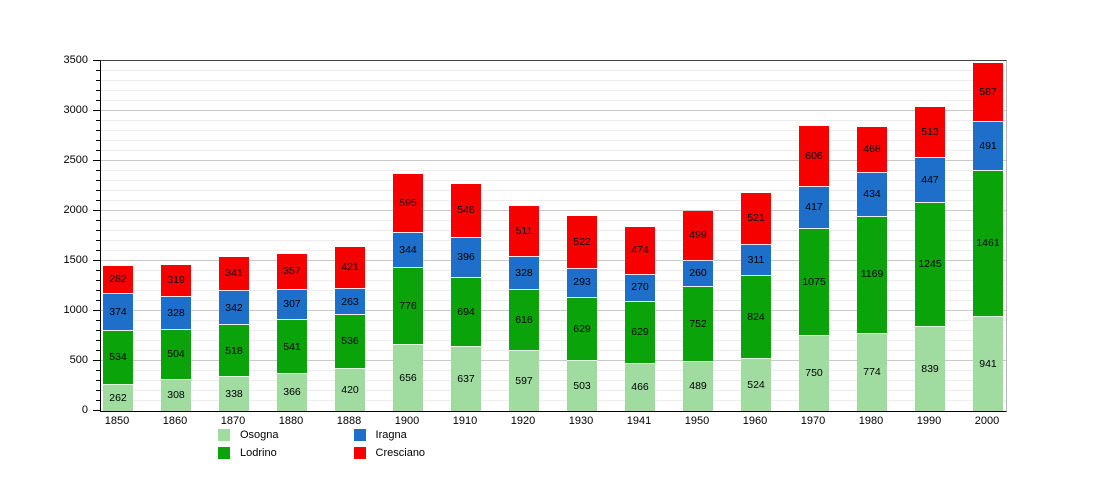 The image size is (1100, 500). I want to click on bar-segment-cresciano: 548, so click(466, 211).